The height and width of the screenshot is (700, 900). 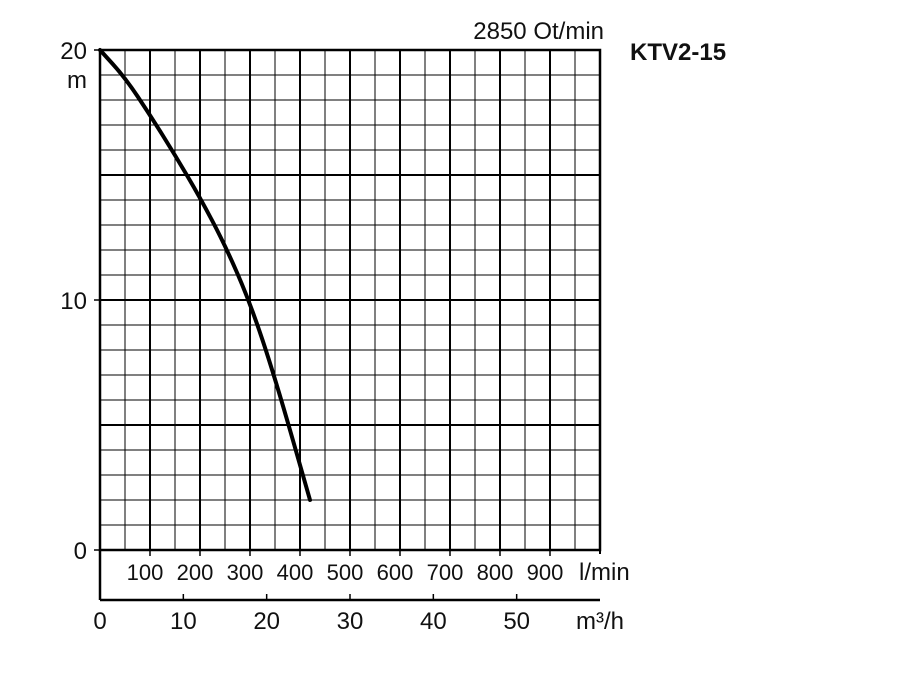 What do you see at coordinates (350, 621) in the screenshot?
I see `x-secondary-tick-label: 30` at bounding box center [350, 621].